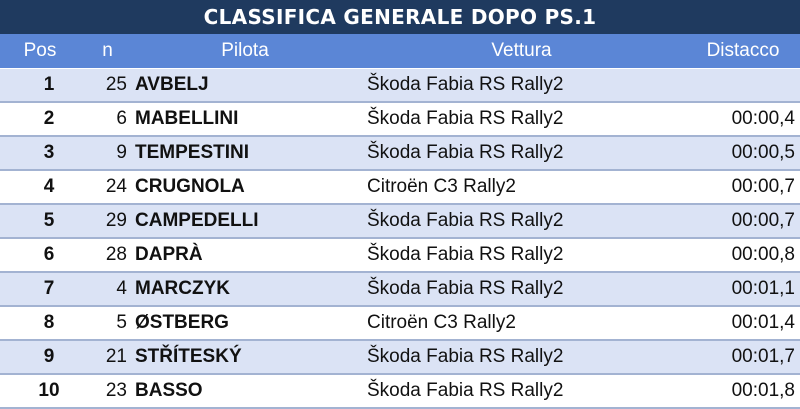 Image resolution: width=800 pixels, height=409 pixels. Describe the element at coordinates (121, 322) in the screenshot. I see `row-num: 5` at that location.